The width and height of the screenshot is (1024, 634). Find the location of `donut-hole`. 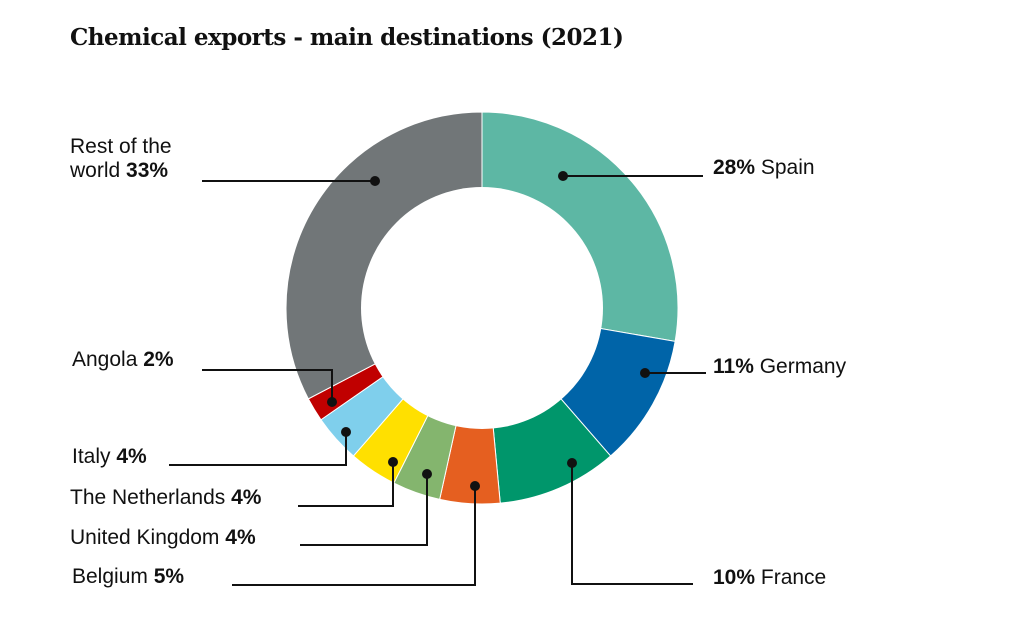

donut-hole is located at coordinates (482, 308).